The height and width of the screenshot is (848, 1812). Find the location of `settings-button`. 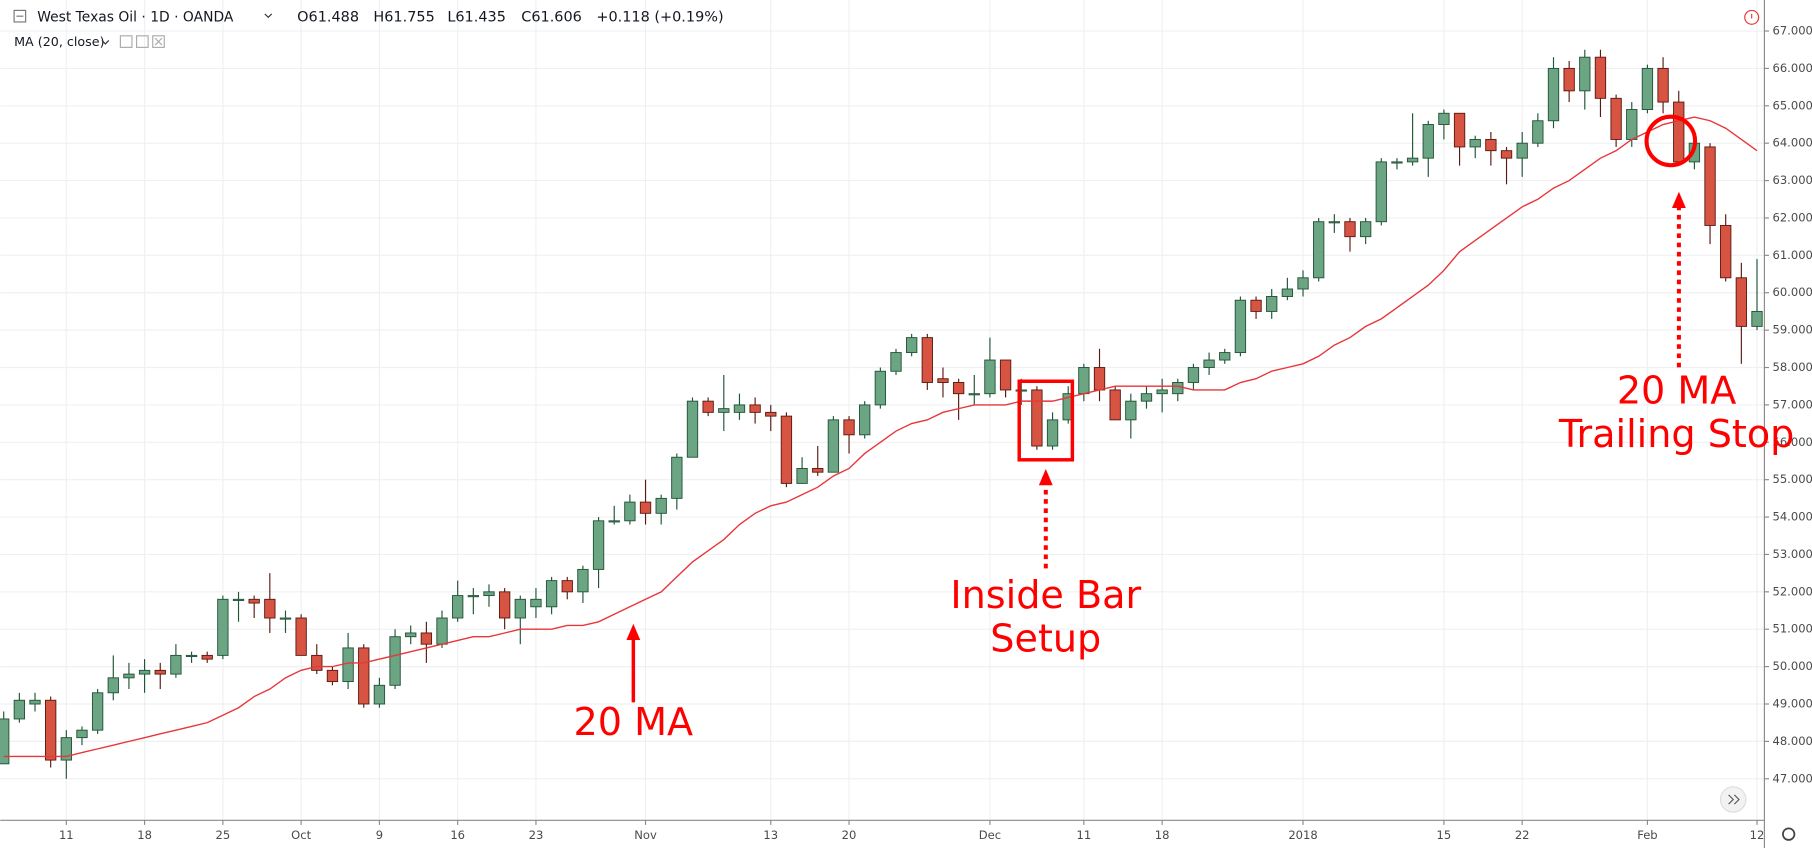

settings-button is located at coordinates (142, 41).